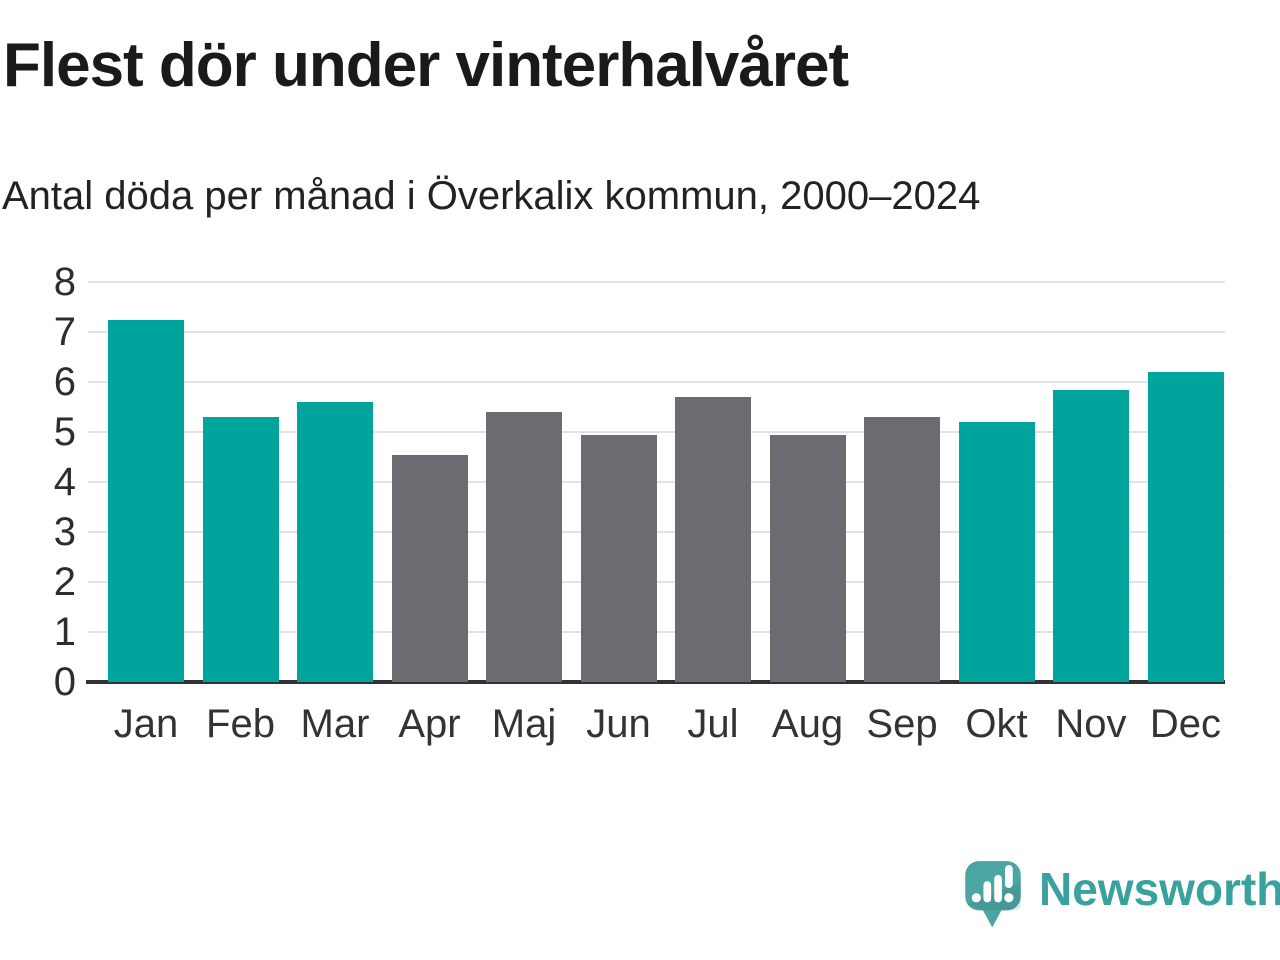 Image resolution: width=1280 pixels, height=960 pixels. Describe the element at coordinates (38, 482) in the screenshot. I see `y-axis: 0 1 2 3 4 5 6 7 8` at that location.